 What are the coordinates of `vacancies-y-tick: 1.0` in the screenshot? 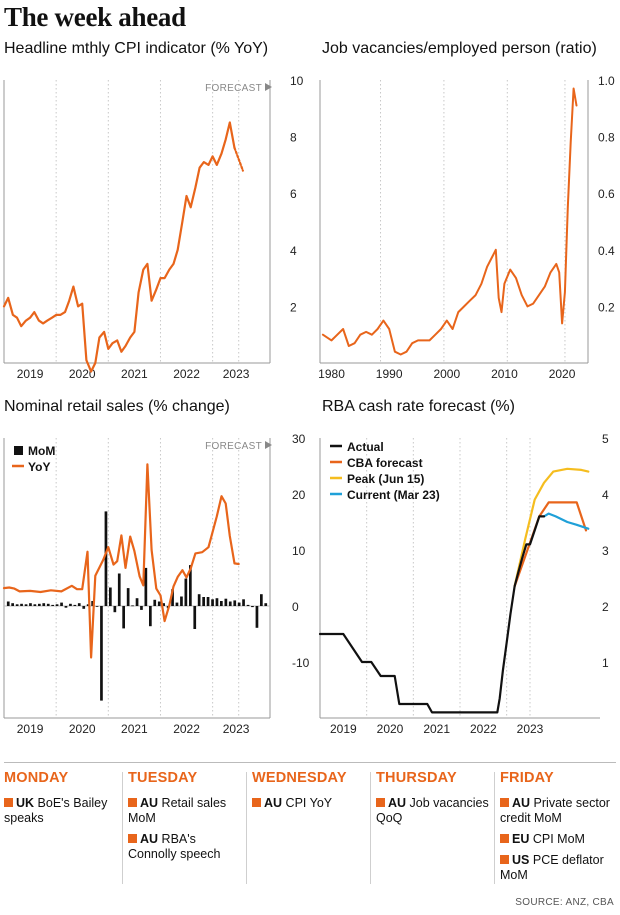 It's located at (606, 81).